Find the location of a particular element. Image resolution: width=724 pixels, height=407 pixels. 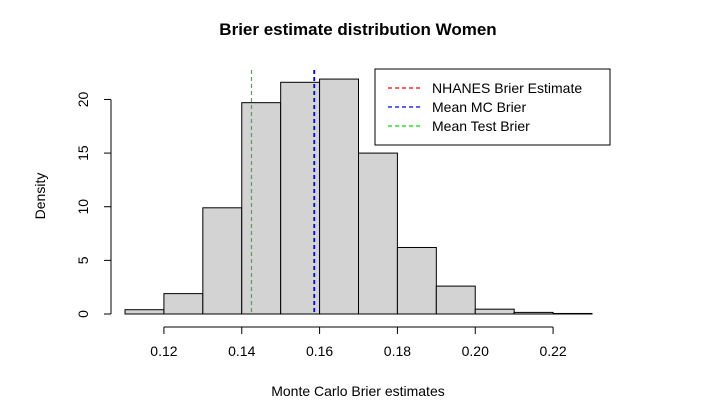

x-axis-label: Monte Carlo Brier estimates is located at coordinates (358, 391).